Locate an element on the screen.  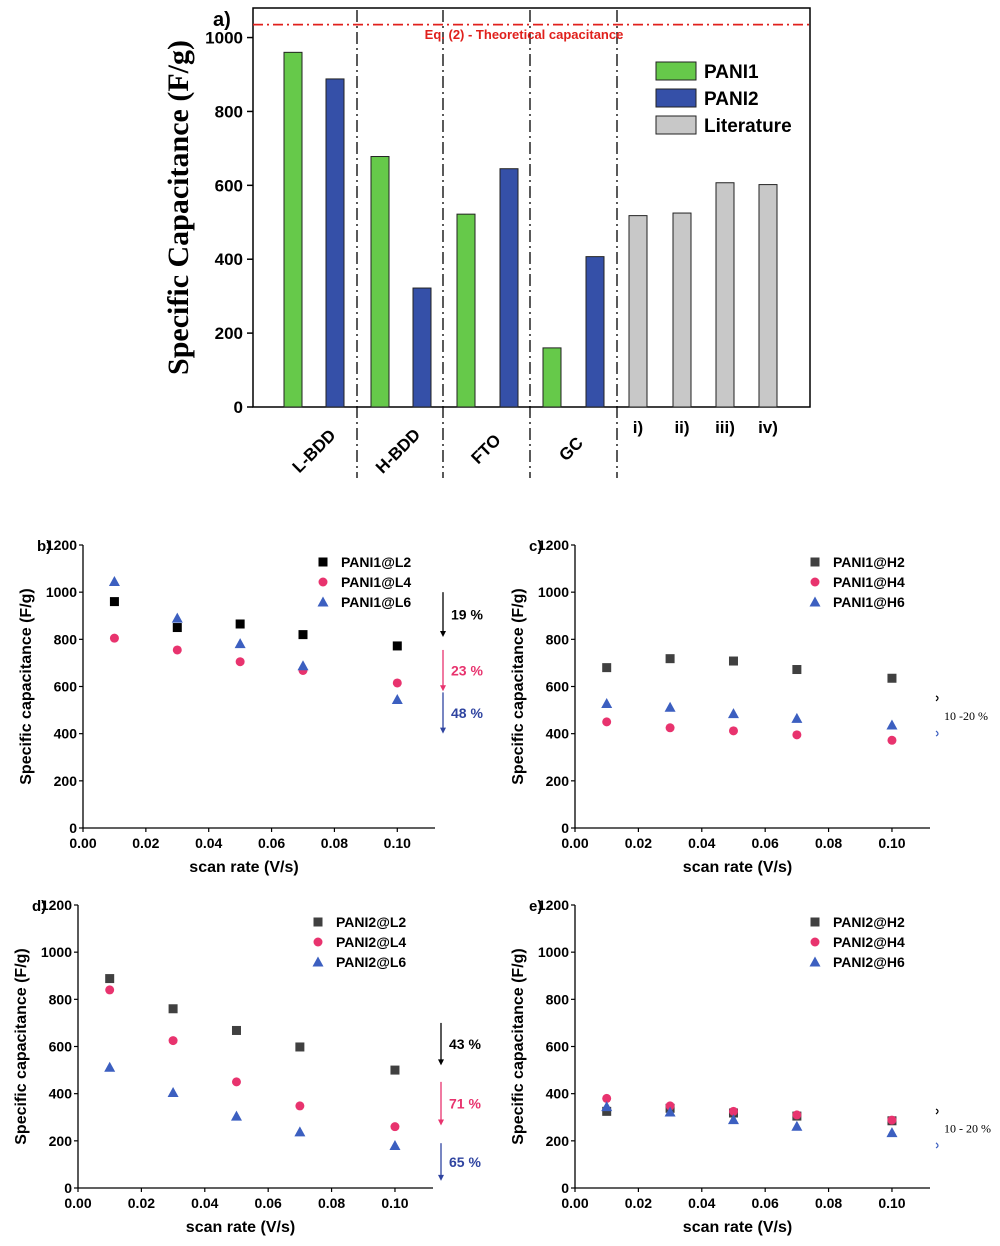
legend-label-pani2-l2: PANI2@L2 is located at coordinates (371, 922).